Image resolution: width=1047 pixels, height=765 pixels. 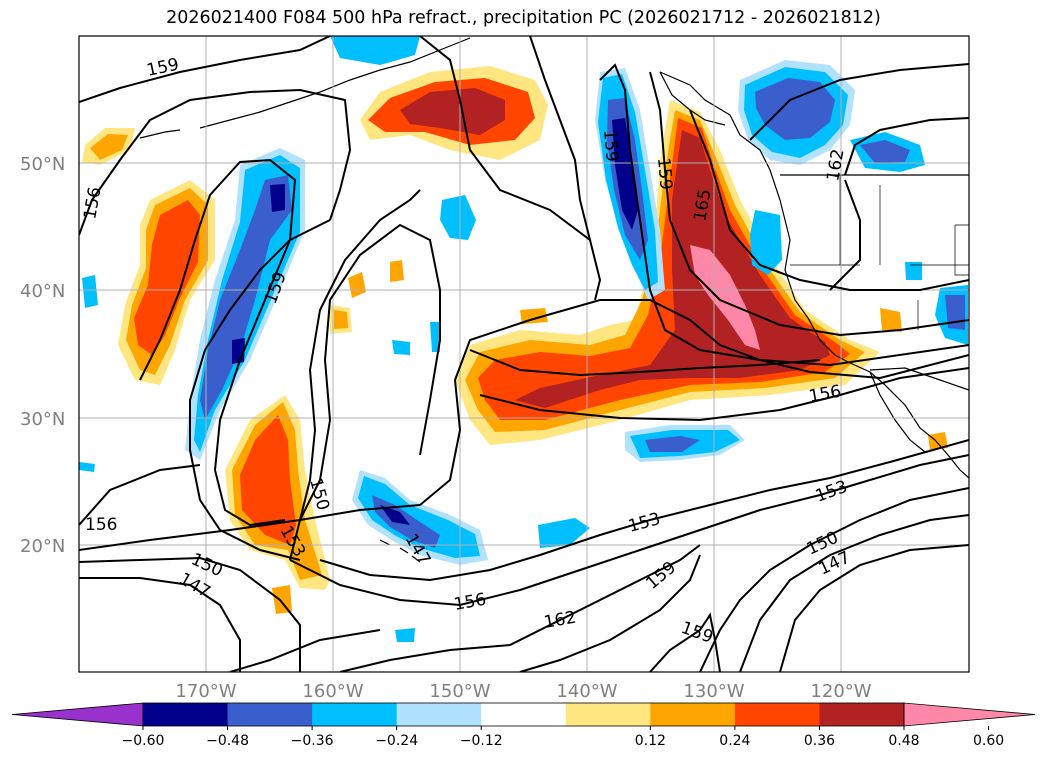 What do you see at coordinates (312, 741) in the screenshot?
I see `colorbar-tick-label: −0.36` at bounding box center [312, 741].